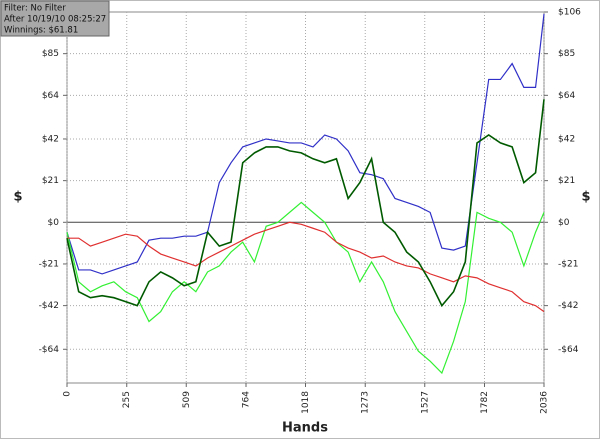 This screenshot has height=439, width=600. I want to click on y-tick-label: $0, so click(54, 223).